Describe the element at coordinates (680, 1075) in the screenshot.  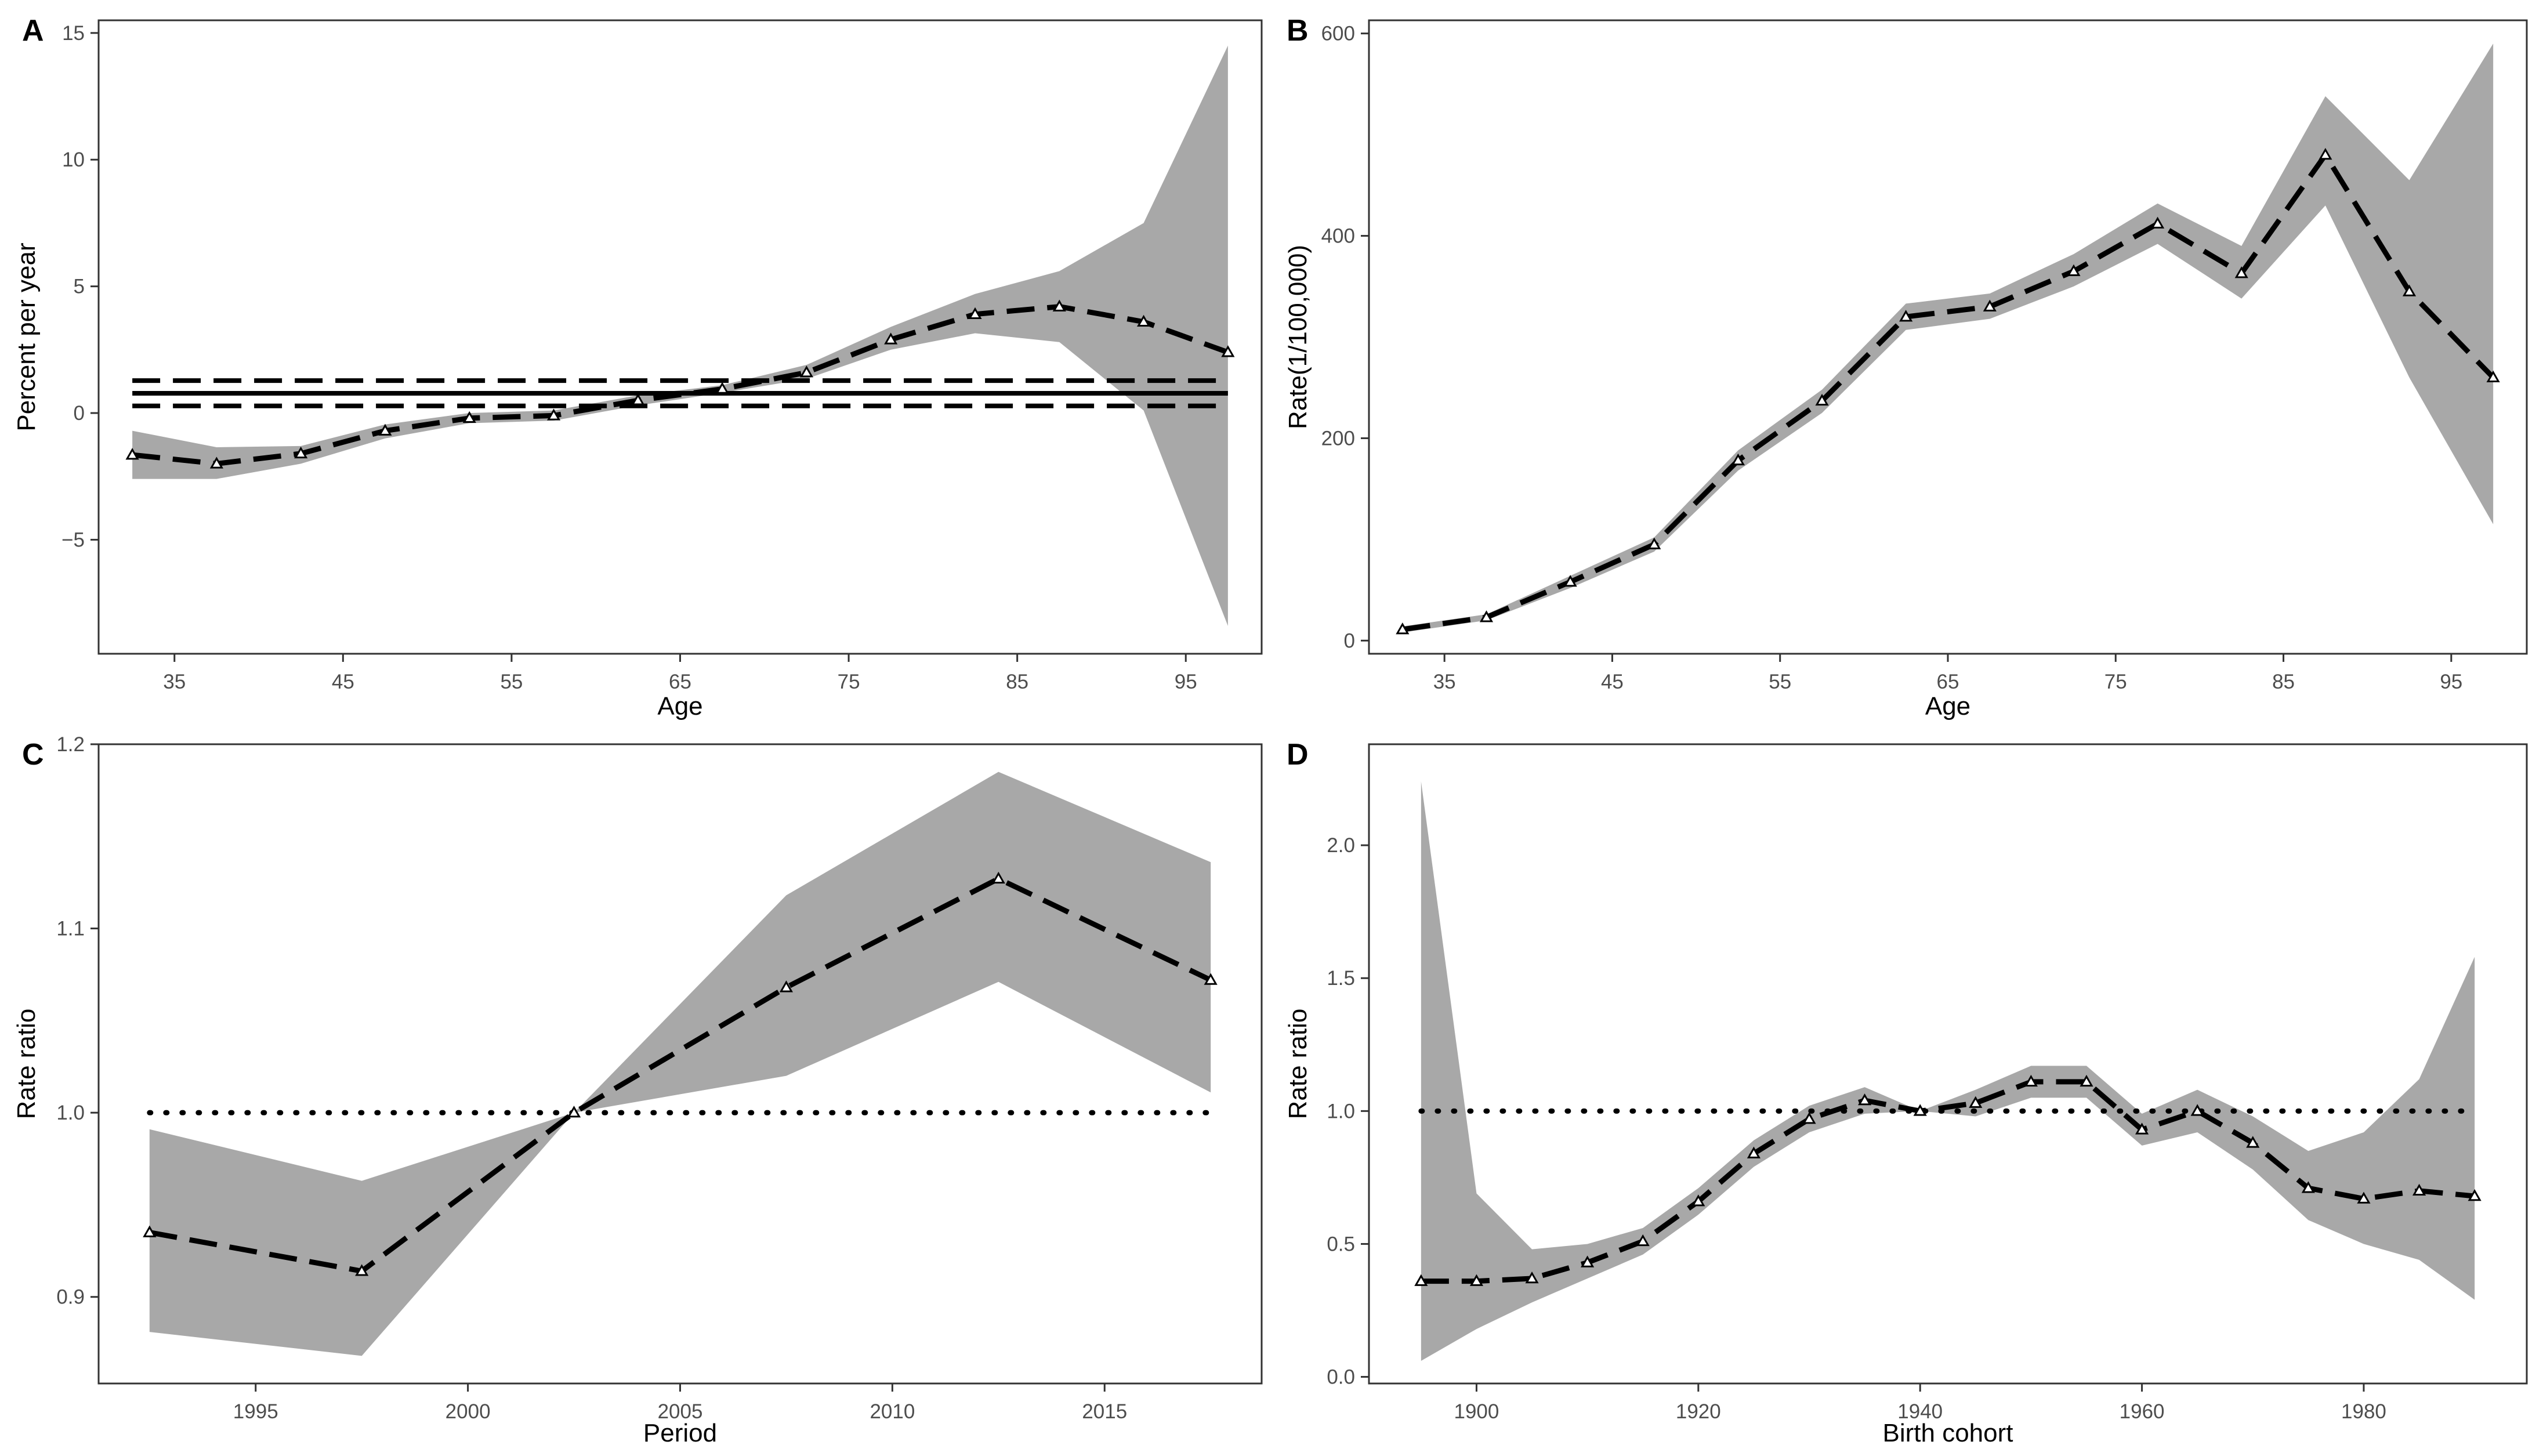
I see `panel-c-estimate-line` at that location.